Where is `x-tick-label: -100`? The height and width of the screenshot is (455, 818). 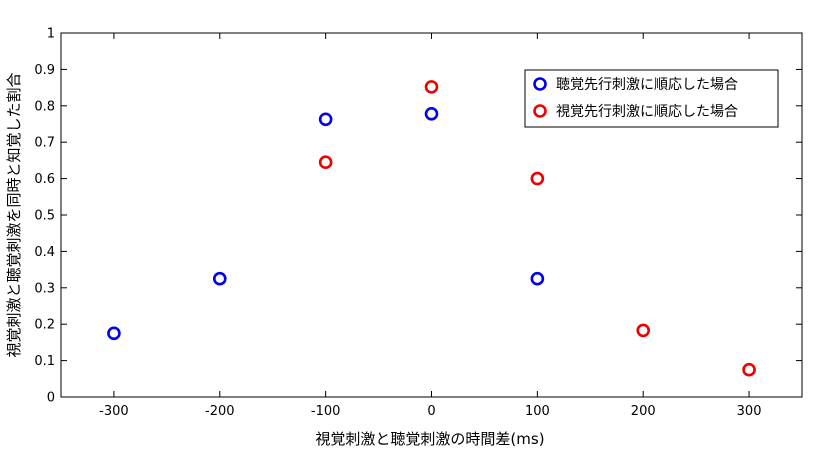
x-tick-label: -100 is located at coordinates (326, 411).